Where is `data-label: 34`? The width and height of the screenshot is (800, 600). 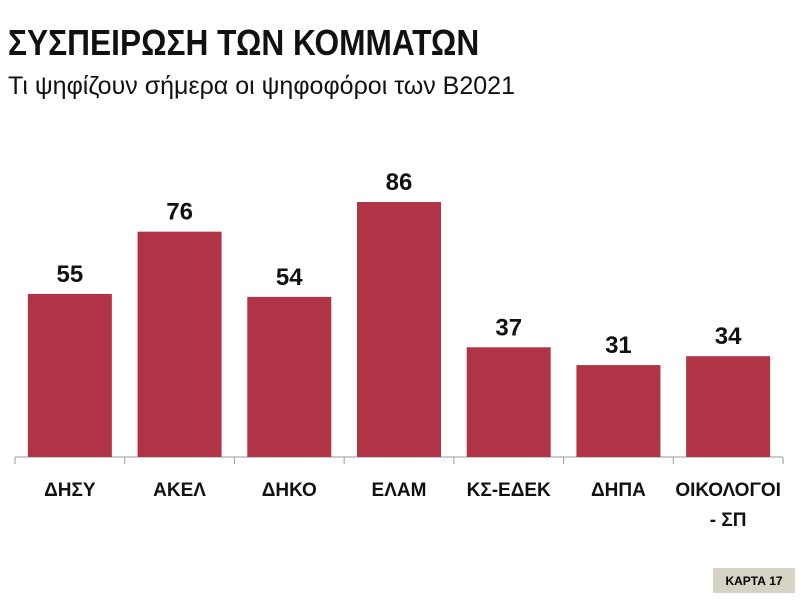
data-label: 34 is located at coordinates (728, 336).